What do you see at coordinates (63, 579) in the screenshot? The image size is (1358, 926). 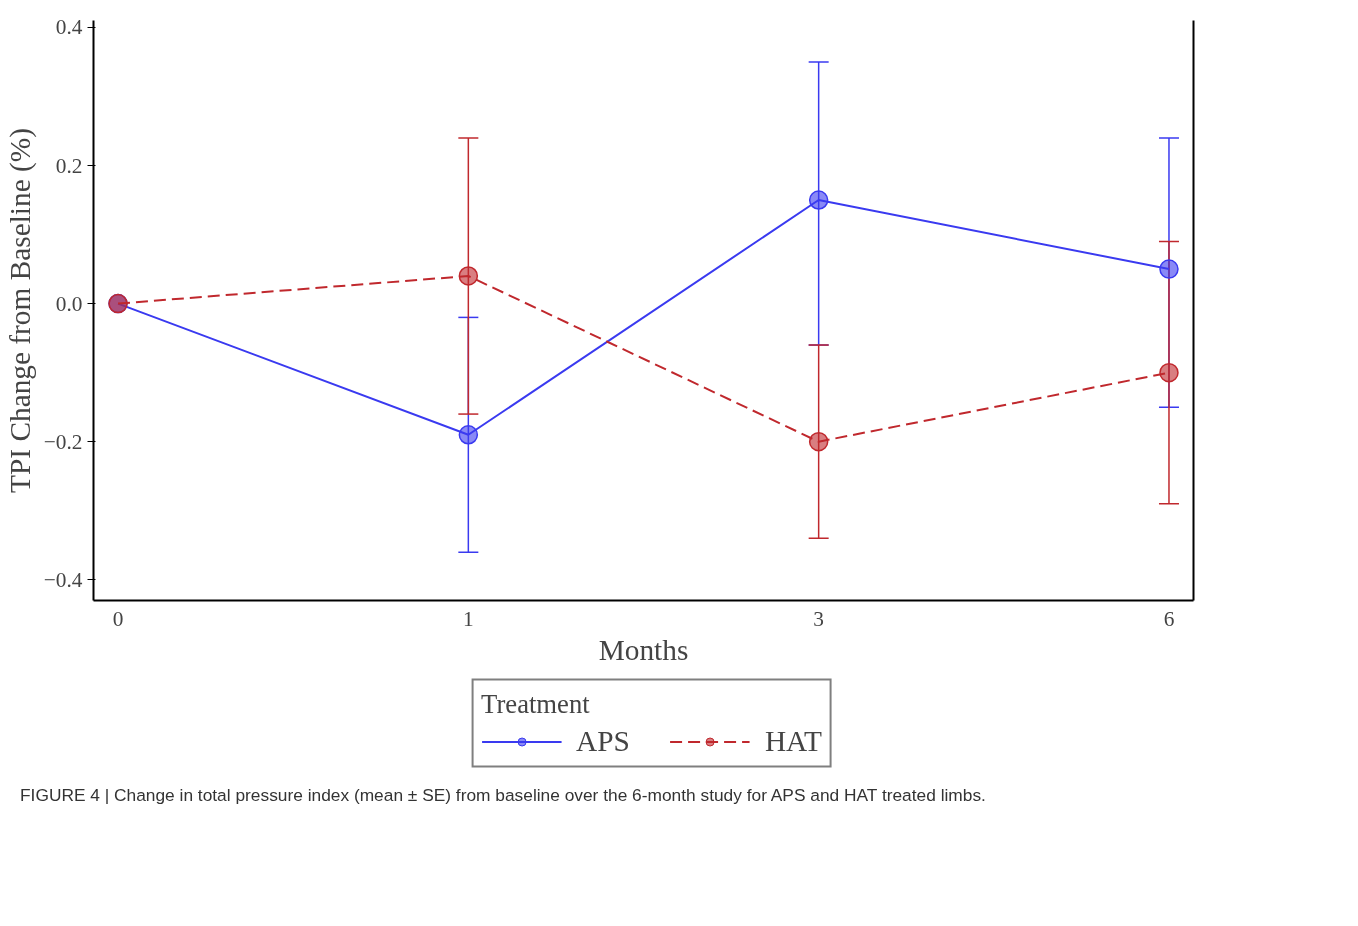 I see `y-tick-label: −0.4` at bounding box center [63, 579].